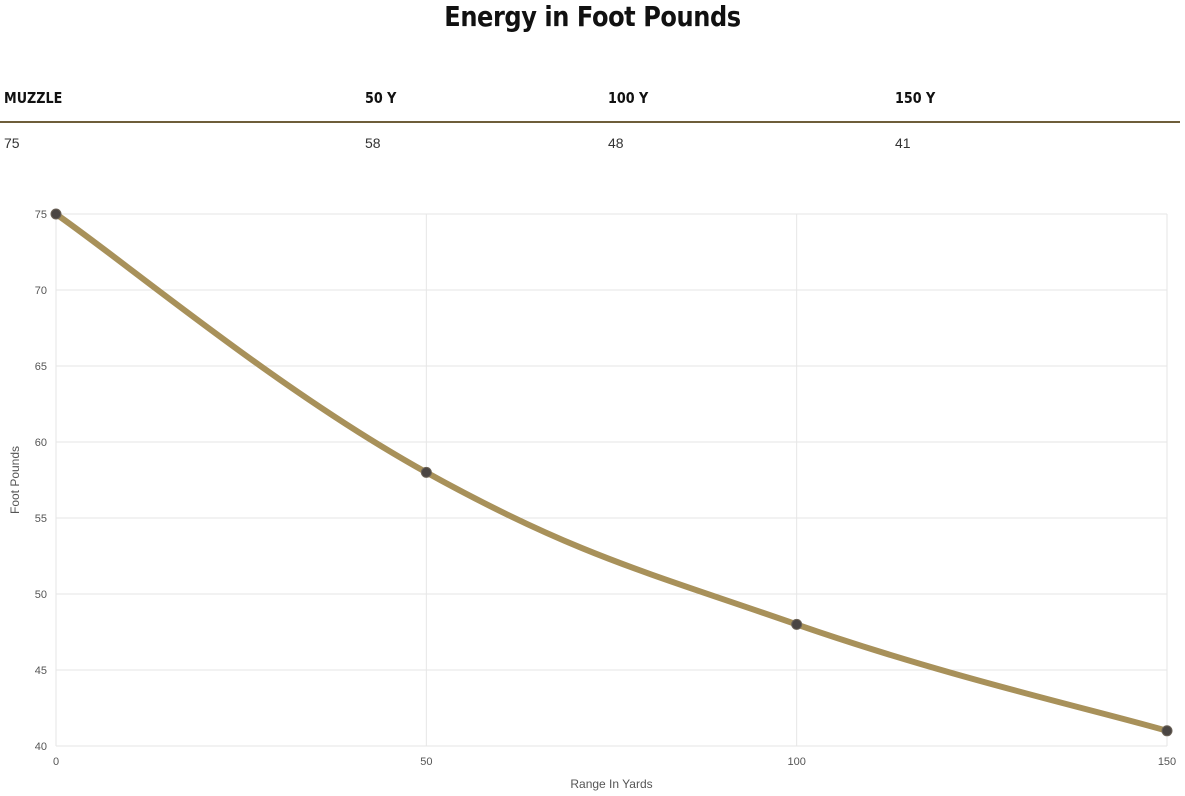  I want to click on chart-title: Energy in Foot Pounds, so click(592, 16).